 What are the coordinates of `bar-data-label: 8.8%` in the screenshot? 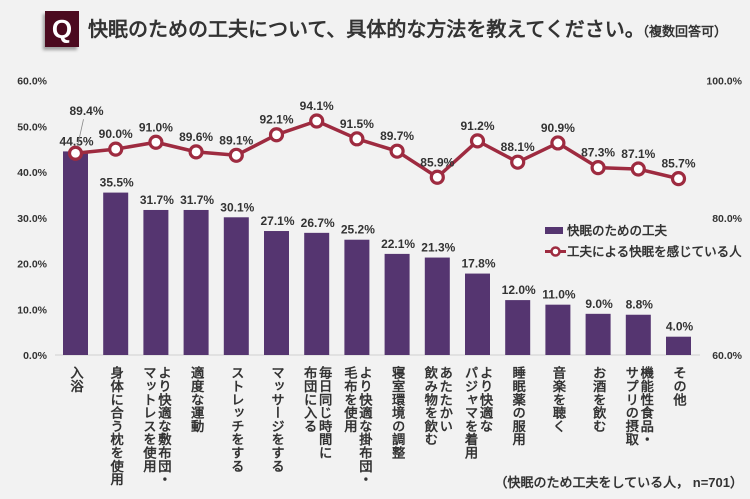 It's located at (640, 305).